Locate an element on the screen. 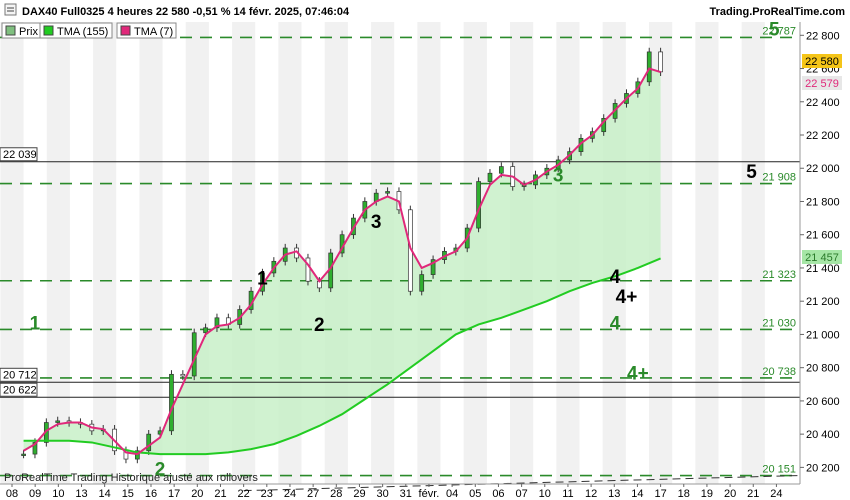  x-tick-label: 31 is located at coordinates (406, 494).